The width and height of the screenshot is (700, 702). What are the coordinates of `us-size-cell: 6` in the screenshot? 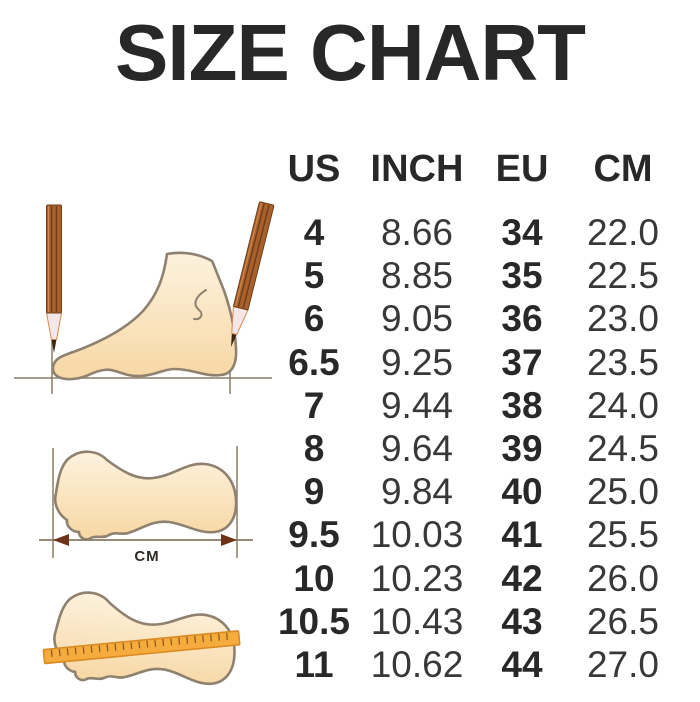 It's located at (314, 319).